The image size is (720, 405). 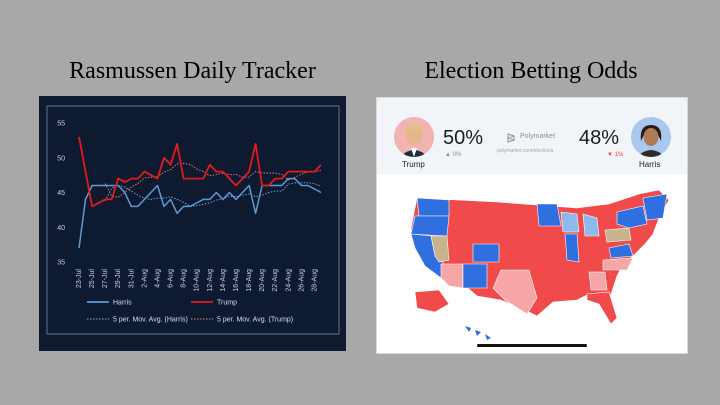 What do you see at coordinates (184, 278) in the screenshot?
I see `x-tick-label-8-Aug: 8-Aug` at bounding box center [184, 278].